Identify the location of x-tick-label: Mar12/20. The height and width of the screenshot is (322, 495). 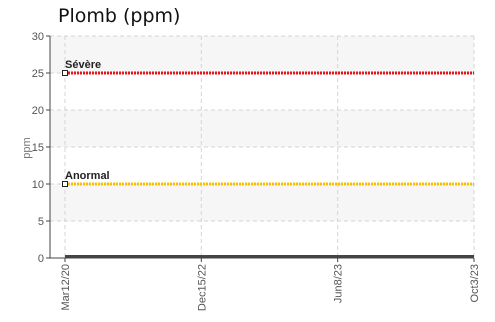
(66, 287).